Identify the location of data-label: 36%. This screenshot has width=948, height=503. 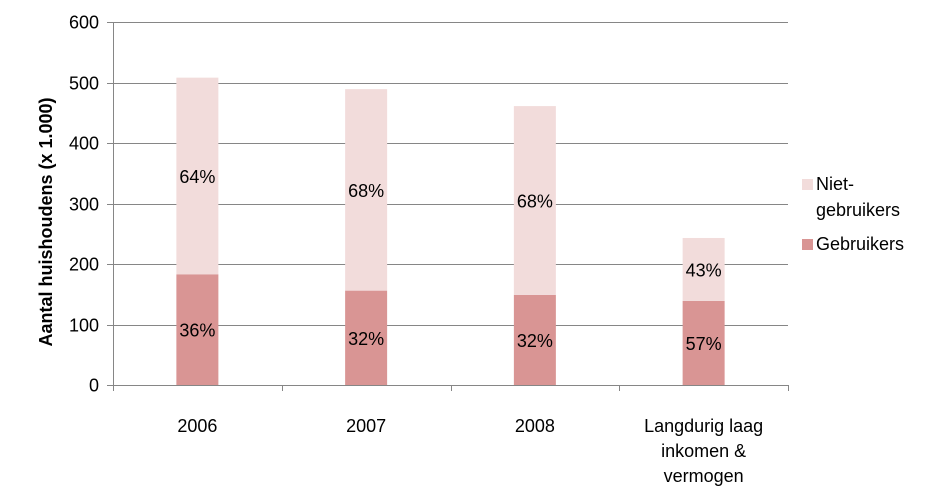
(197, 331).